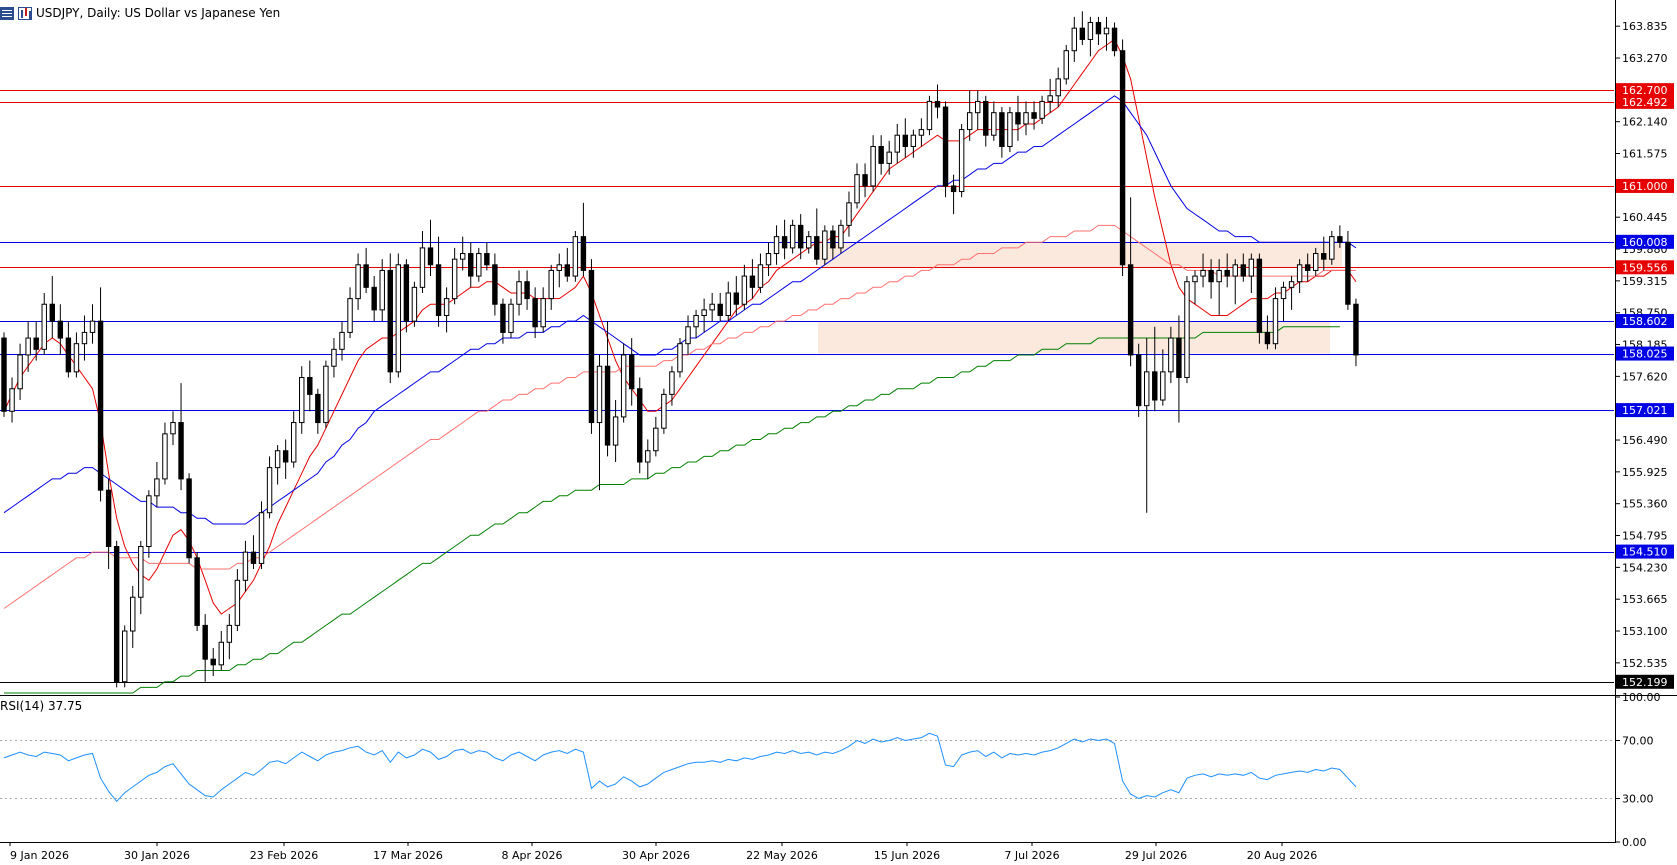 This screenshot has height=865, width=1677. What do you see at coordinates (158, 13) in the screenshot?
I see `chart-title: USDJPY, Daily: US Dollar vs Japanese Yen` at bounding box center [158, 13].